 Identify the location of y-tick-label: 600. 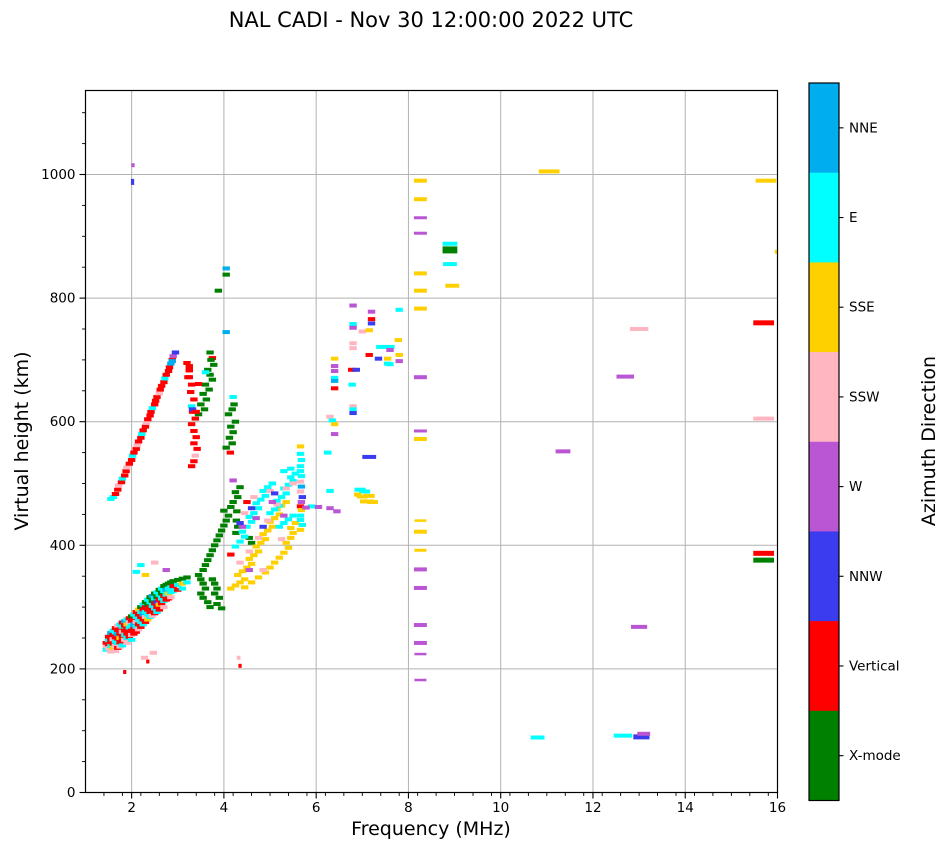
(63, 422).